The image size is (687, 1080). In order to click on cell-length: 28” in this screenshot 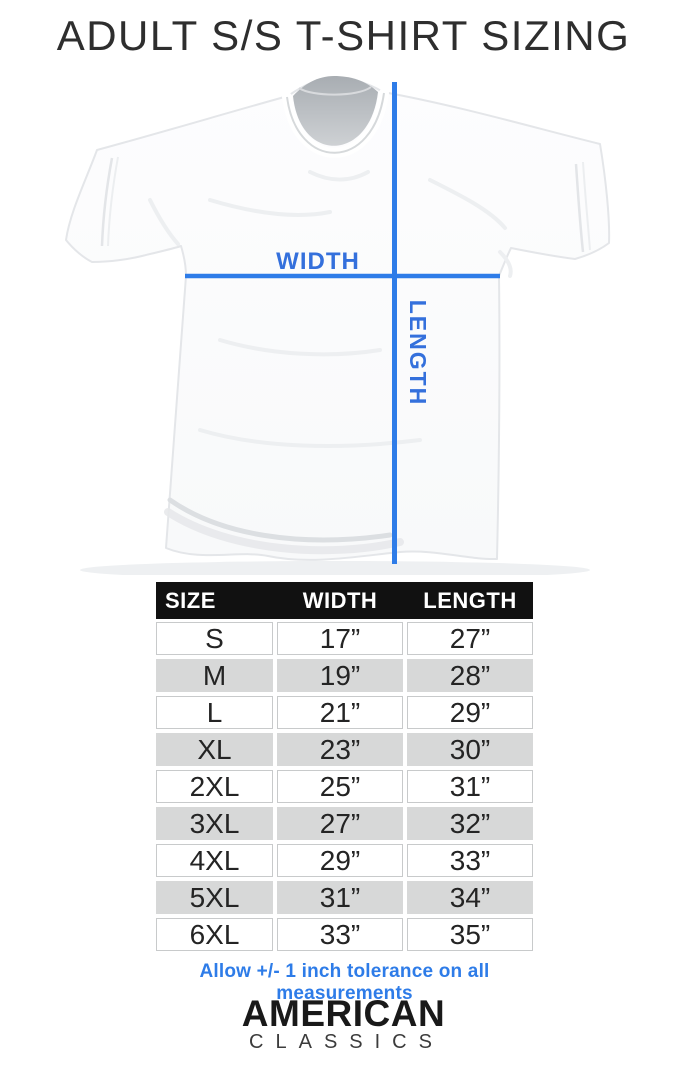, I will do `click(470, 675)`.